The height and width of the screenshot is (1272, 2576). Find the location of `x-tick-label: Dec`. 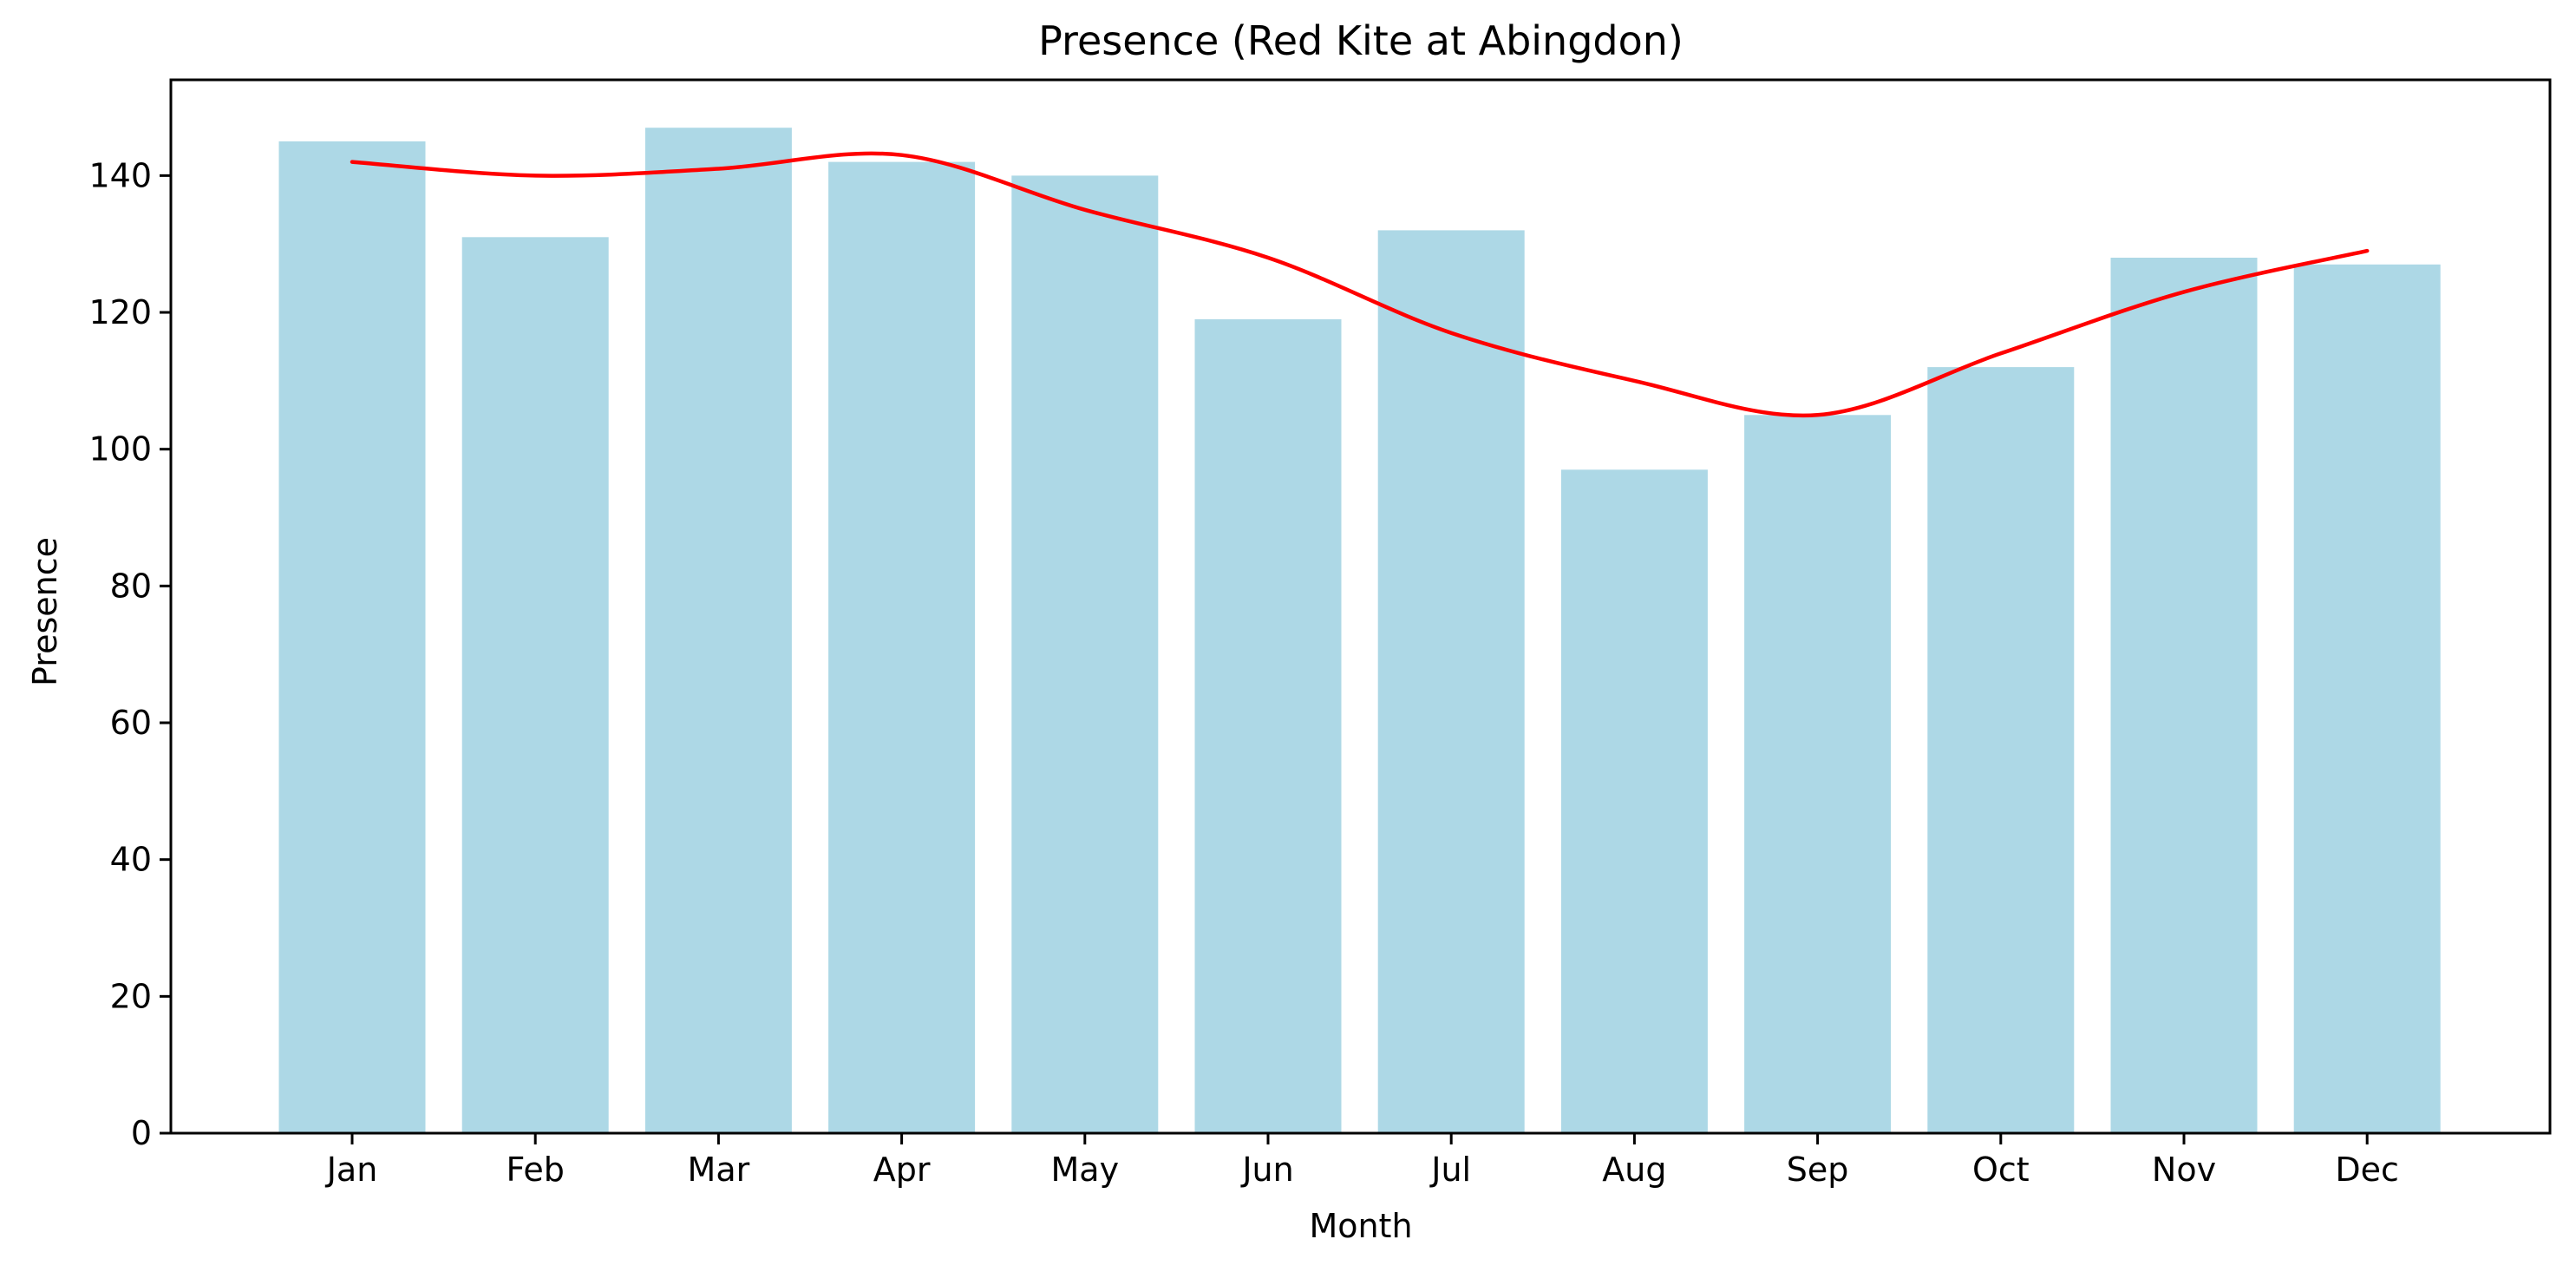

x-tick-label: Dec is located at coordinates (2367, 1170).